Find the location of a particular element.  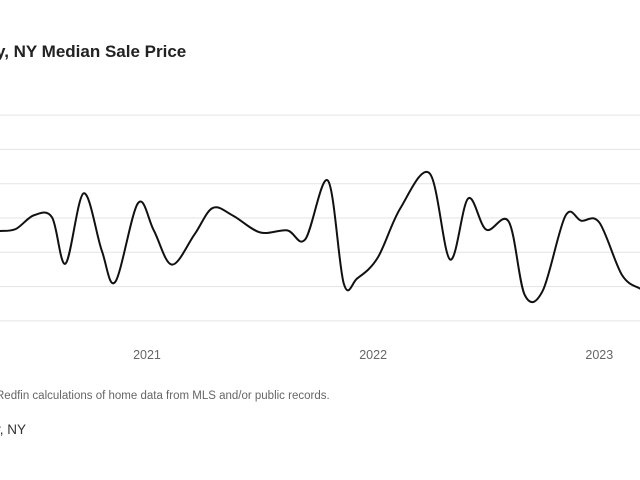

x-tick-label-2023: 2023 is located at coordinates (599, 355).